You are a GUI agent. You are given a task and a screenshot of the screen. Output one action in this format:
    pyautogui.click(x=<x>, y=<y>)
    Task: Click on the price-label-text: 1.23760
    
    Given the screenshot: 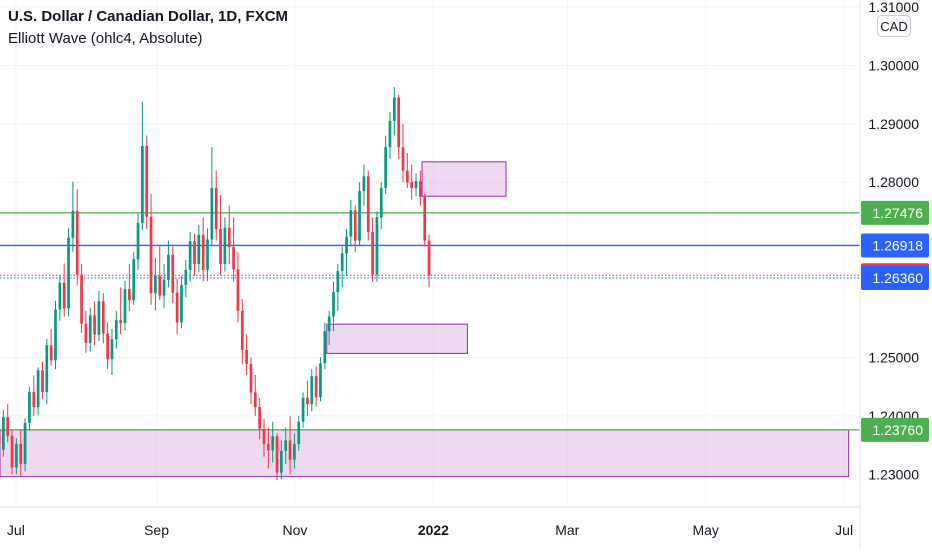 What is the action you would take?
    pyautogui.click(x=897, y=430)
    